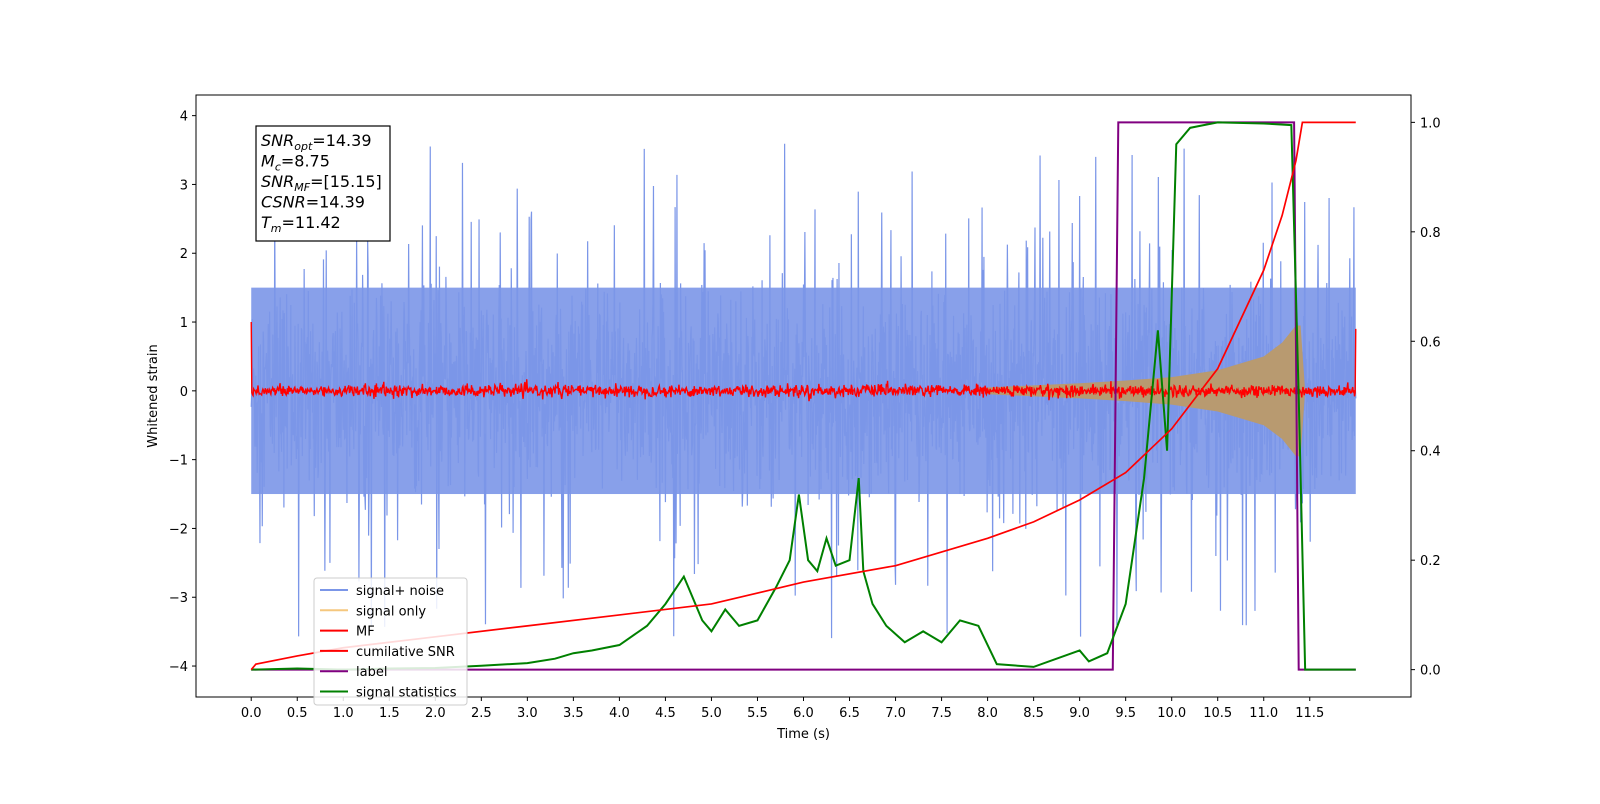  What do you see at coordinates (1430, 123) in the screenshot?
I see `y2-tick-label: 1.0` at bounding box center [1430, 123].